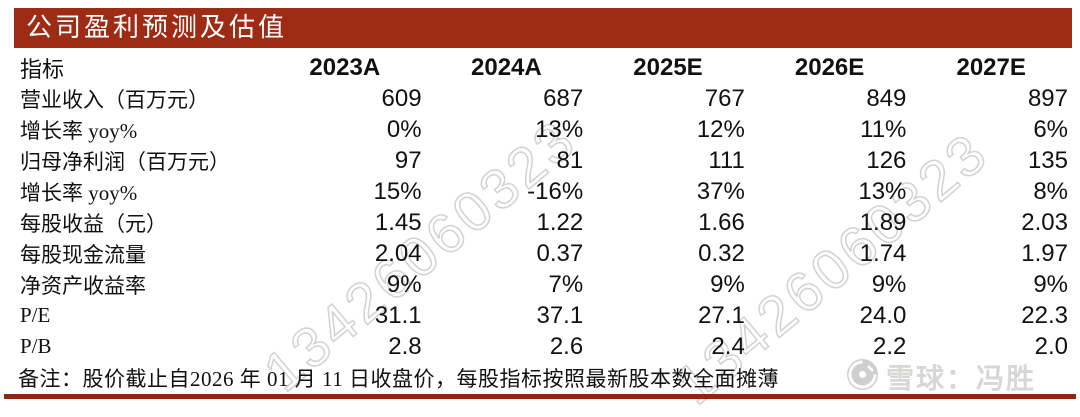 The image size is (1080, 417). I want to click on row-label: 净资产收益率, so click(83, 285).